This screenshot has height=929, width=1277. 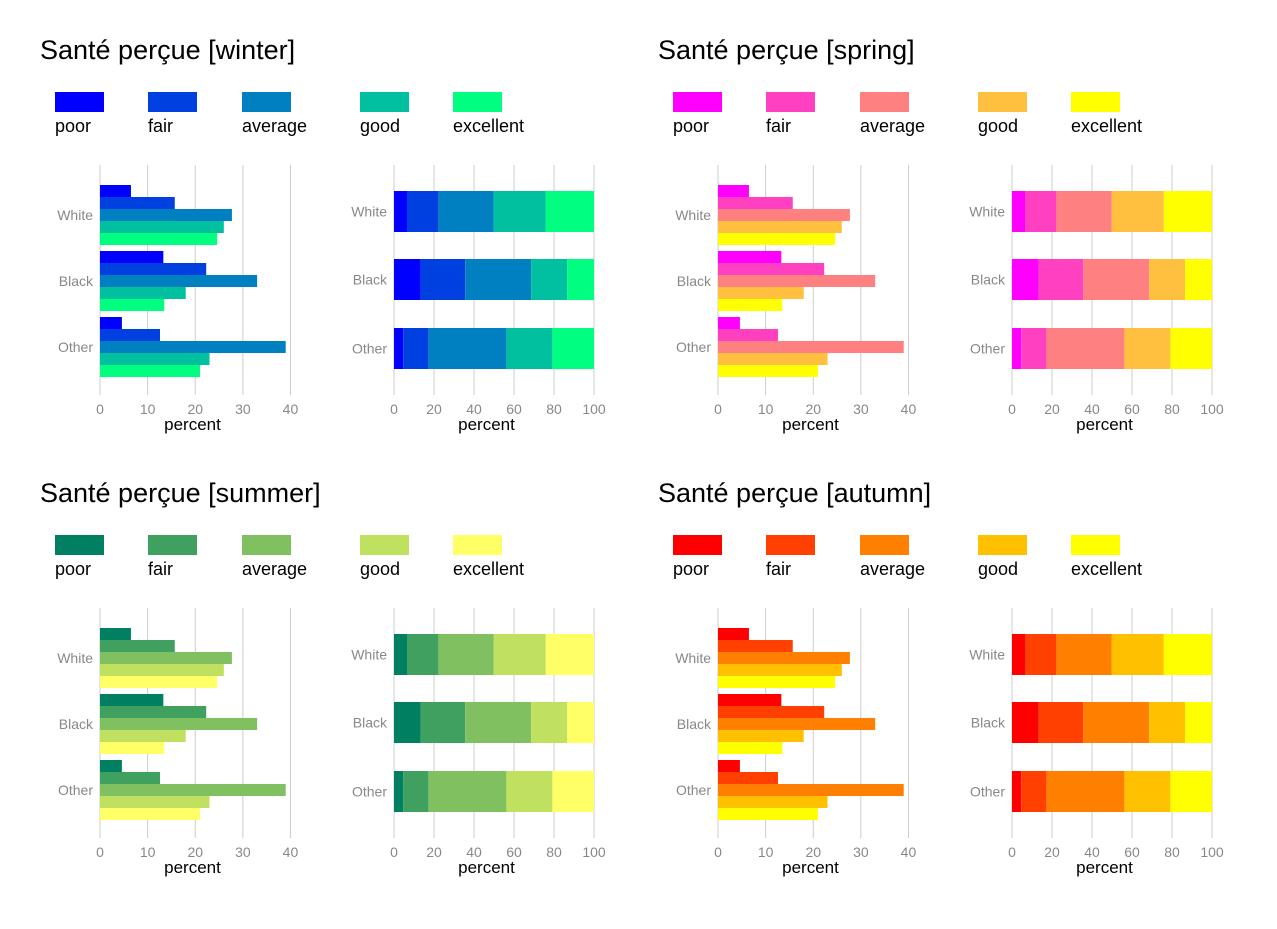 What do you see at coordinates (861, 852) in the screenshot?
I see `x-tick-label: 30` at bounding box center [861, 852].